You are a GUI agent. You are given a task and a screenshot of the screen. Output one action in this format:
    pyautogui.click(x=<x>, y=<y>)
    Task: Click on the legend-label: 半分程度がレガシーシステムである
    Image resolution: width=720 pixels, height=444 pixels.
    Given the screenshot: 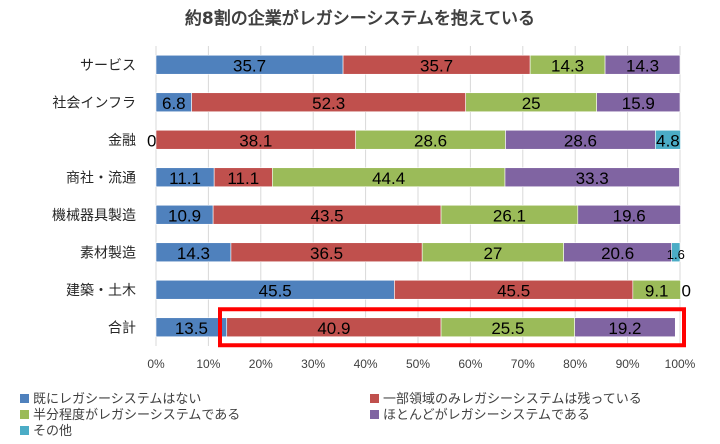 What is the action you would take?
    pyautogui.click(x=136, y=415)
    